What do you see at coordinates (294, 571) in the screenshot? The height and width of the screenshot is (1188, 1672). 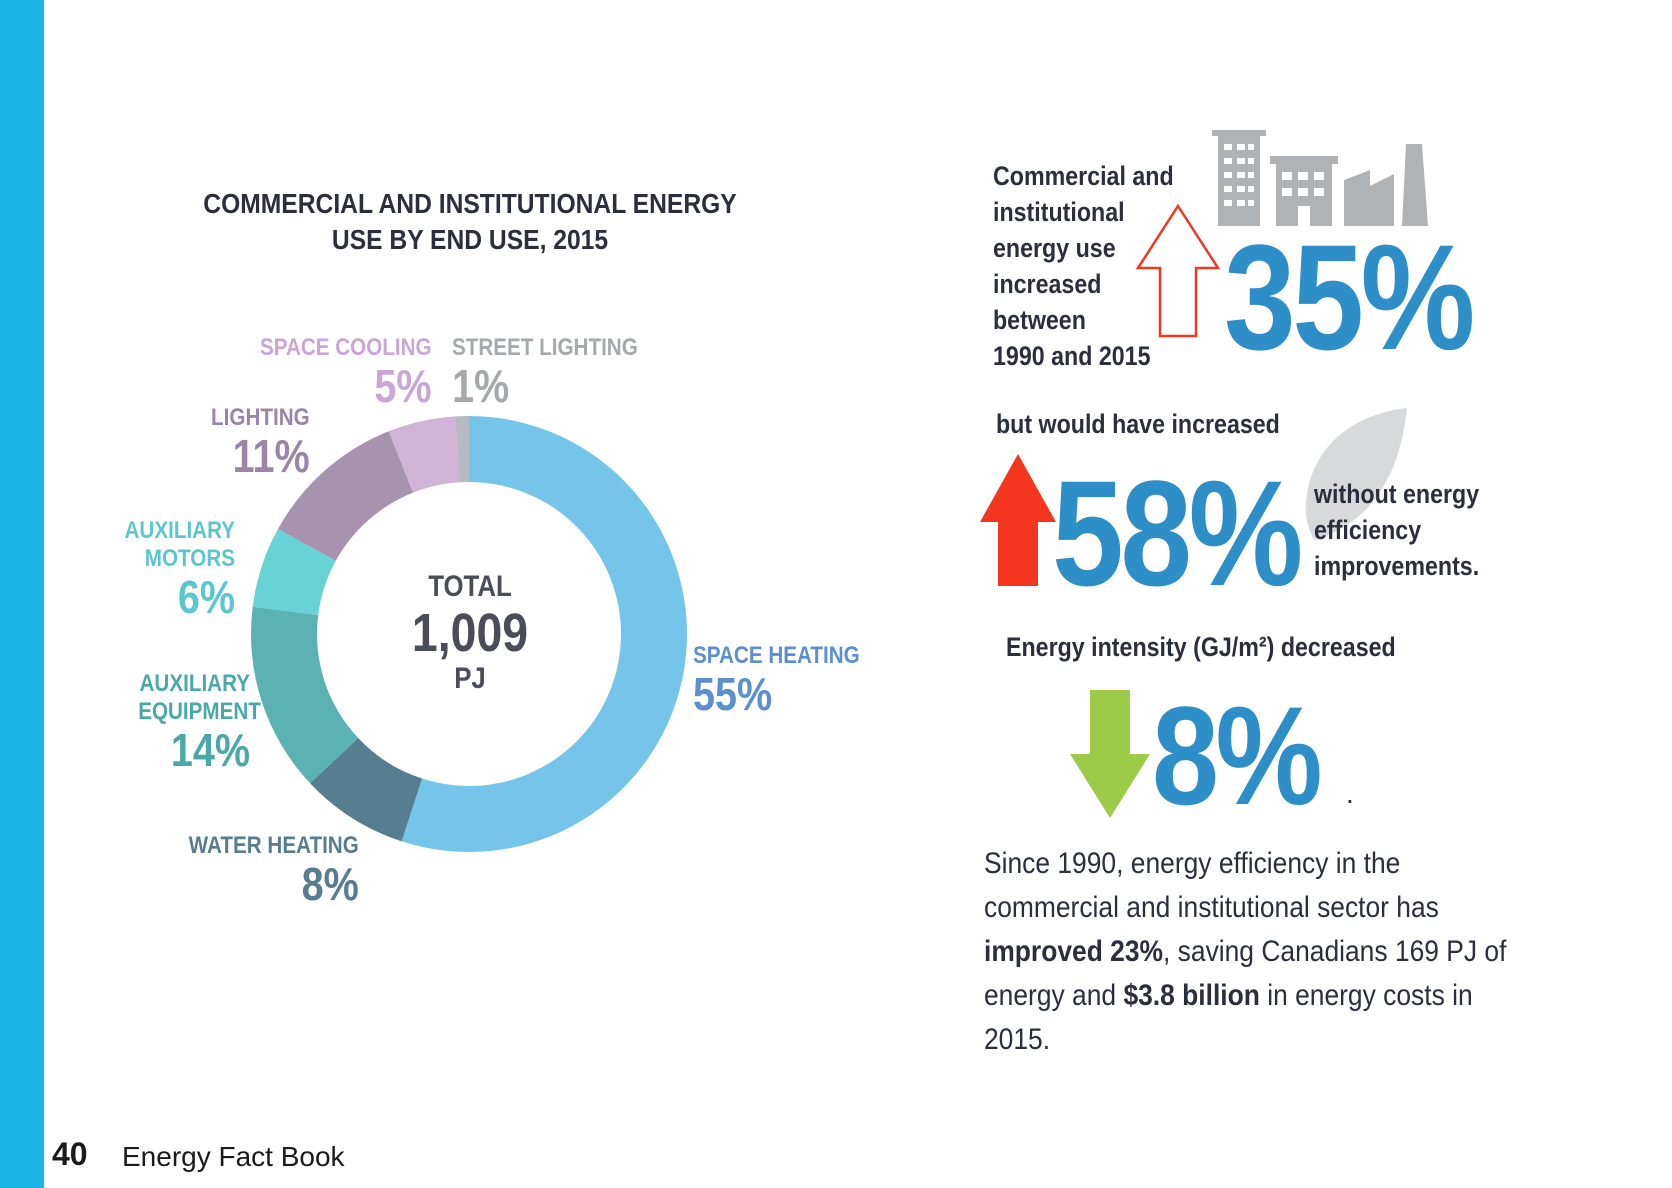 I see `donut-slice-auxiliary-motors` at bounding box center [294, 571].